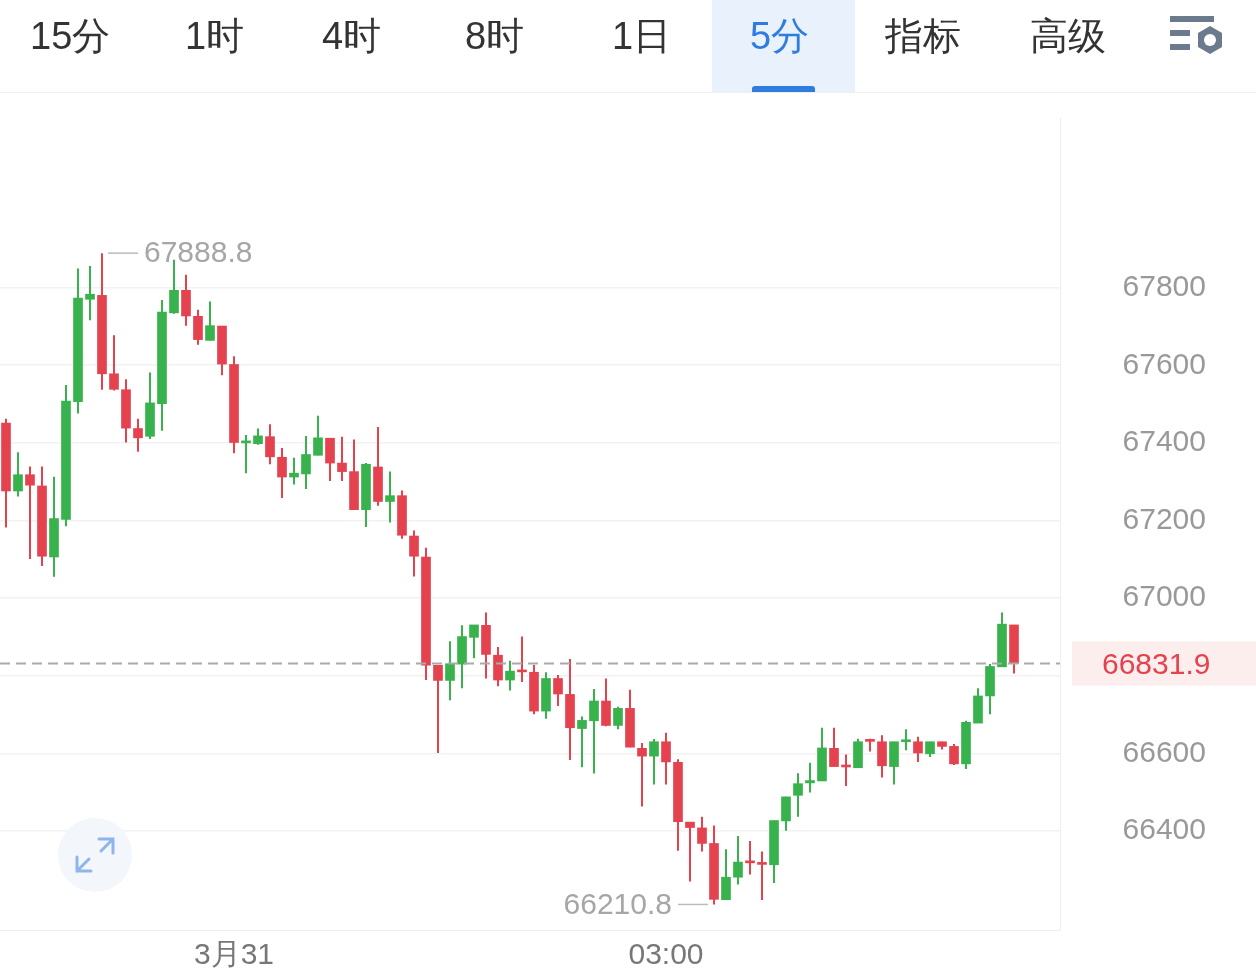 The image size is (1256, 976). I want to click on y-tick-label: 67200, so click(1164, 518).